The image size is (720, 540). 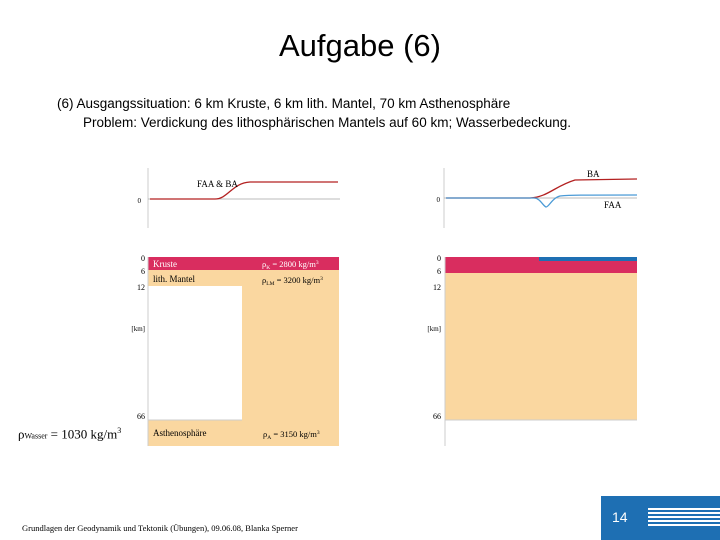 I want to click on left-label-rho-asth: ρA = 3150 kg/m3, so click(x=291, y=435).